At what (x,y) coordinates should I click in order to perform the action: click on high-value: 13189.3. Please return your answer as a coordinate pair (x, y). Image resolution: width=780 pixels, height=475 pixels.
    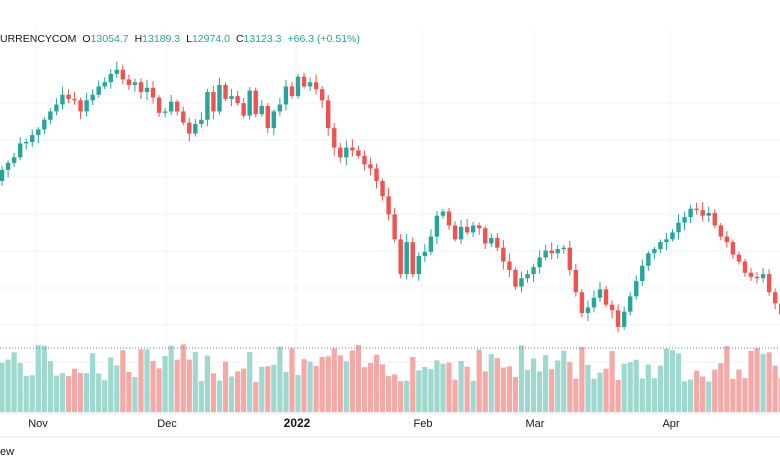
    Looking at the image, I should click on (161, 39).